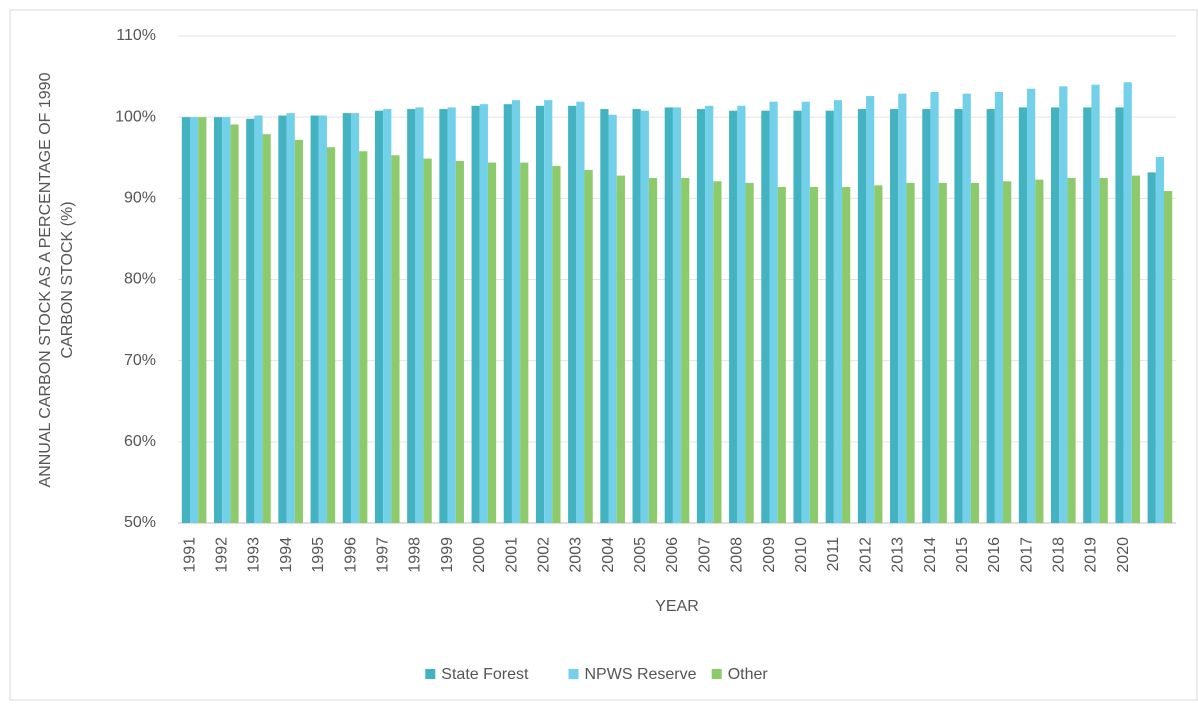 The height and width of the screenshot is (708, 1198). Describe the element at coordinates (865, 555) in the screenshot. I see `x-tick-label: 2012` at that location.